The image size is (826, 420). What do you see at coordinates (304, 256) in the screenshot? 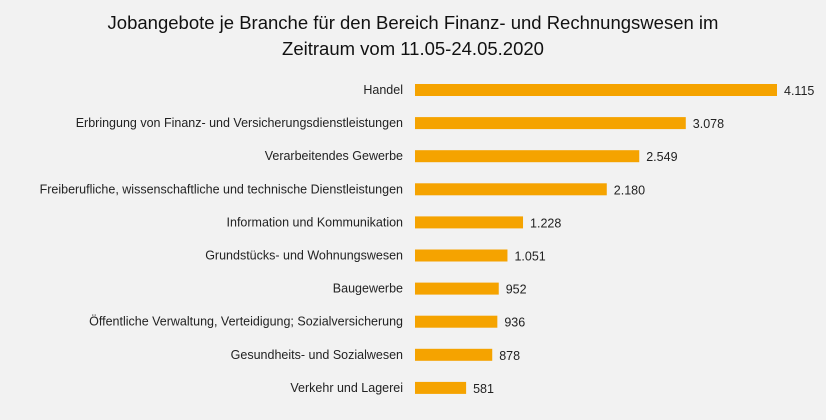
I see `category-label: Grundstücks- und Wohnungswesen` at bounding box center [304, 256].